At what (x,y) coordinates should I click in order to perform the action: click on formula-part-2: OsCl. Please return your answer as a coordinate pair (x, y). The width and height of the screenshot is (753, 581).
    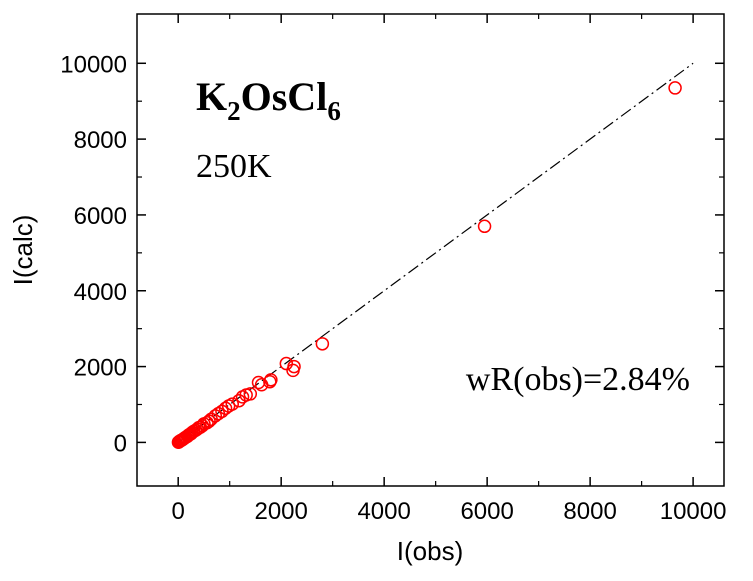
    Looking at the image, I should click on (284, 96).